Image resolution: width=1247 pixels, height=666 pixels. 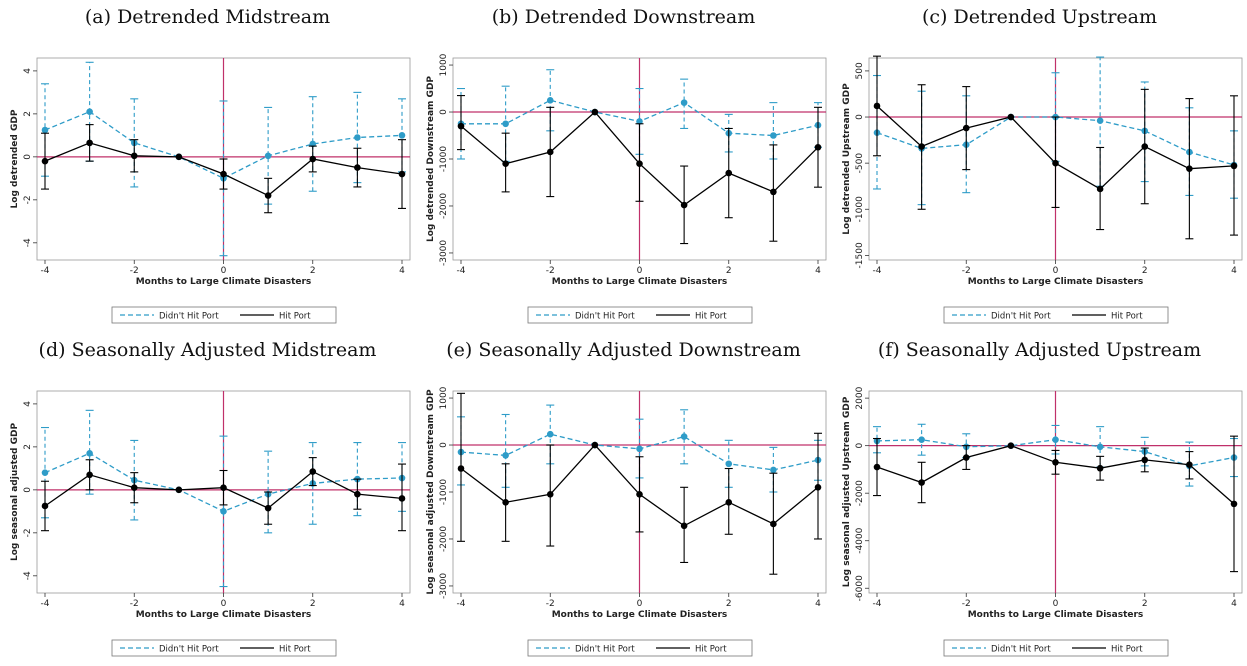 What do you see at coordinates (1039, 17) in the screenshot?
I see `panel-title: (c) Detrended Upstream` at bounding box center [1039, 17].